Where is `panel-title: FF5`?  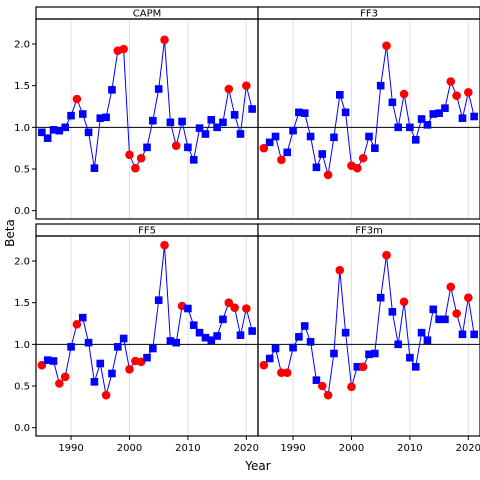 panel-title: FF5 is located at coordinates (147, 231).